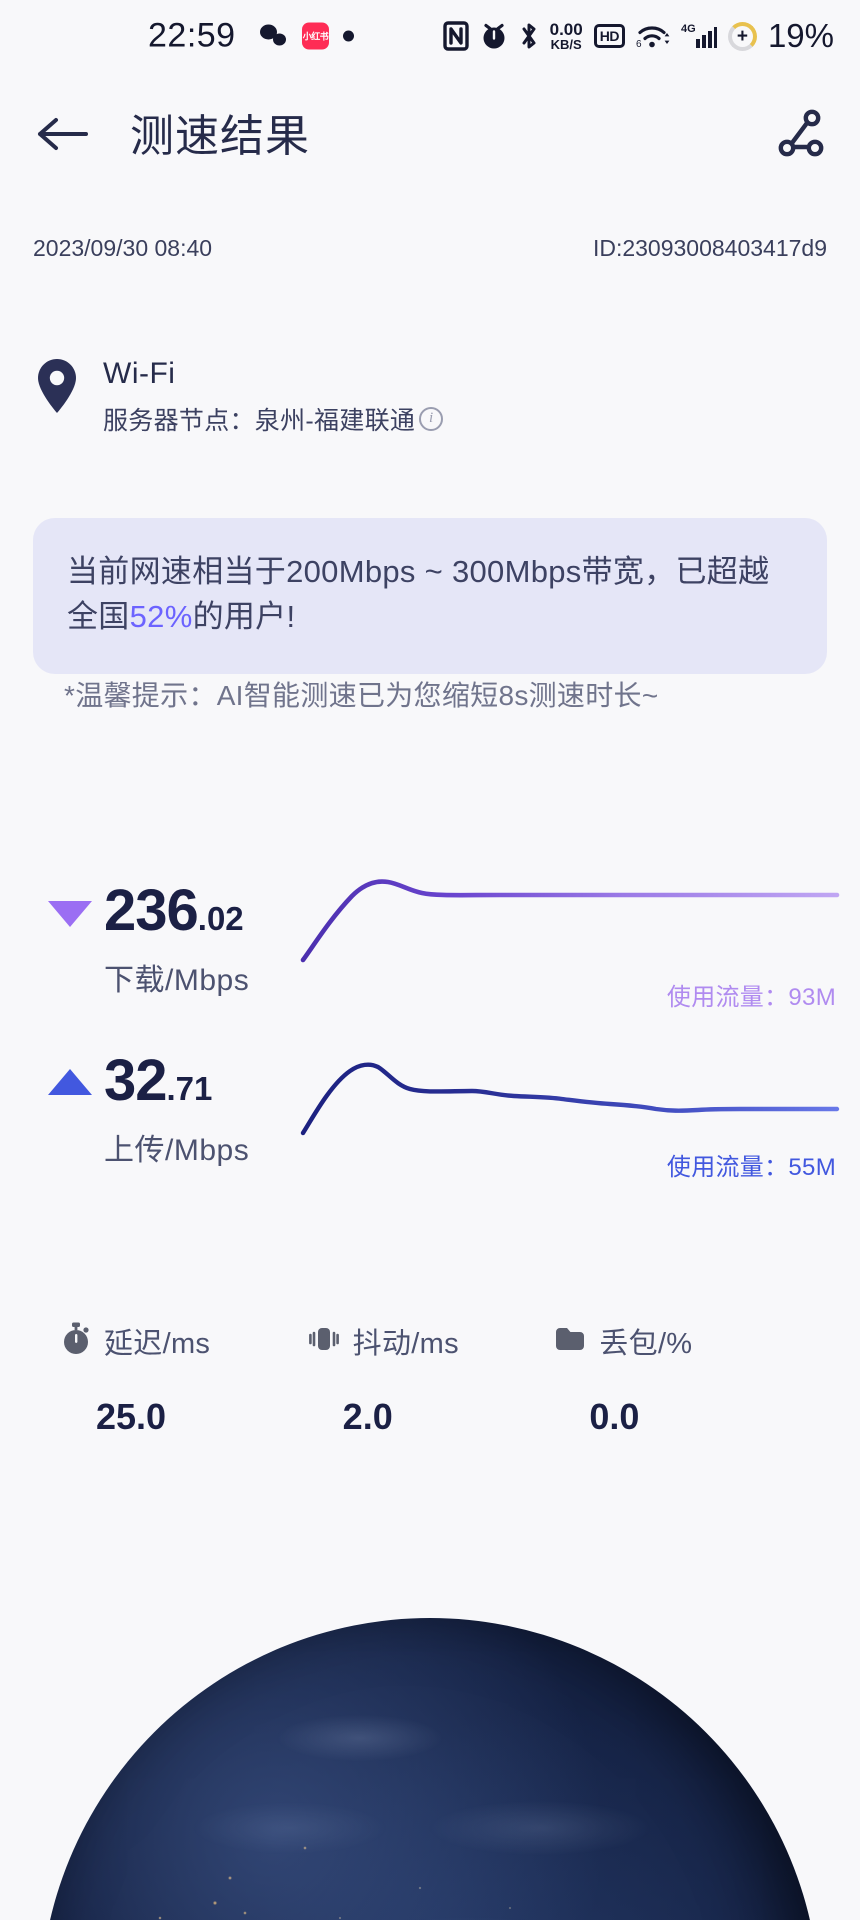 The width and height of the screenshot is (860, 1920). What do you see at coordinates (238, 396) in the screenshot?
I see `network-info: Wi-Fi 服务器节点：泉州-福建联通 i` at bounding box center [238, 396].